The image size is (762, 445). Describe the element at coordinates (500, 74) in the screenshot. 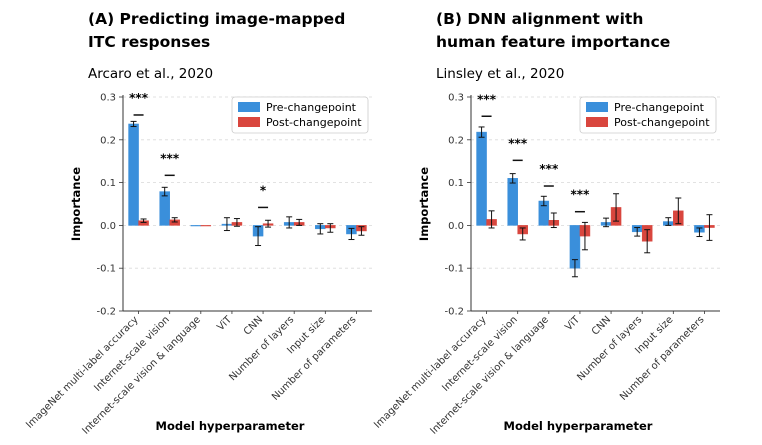

I see `chart-subtitle: Linsley et al., 2020` at that location.